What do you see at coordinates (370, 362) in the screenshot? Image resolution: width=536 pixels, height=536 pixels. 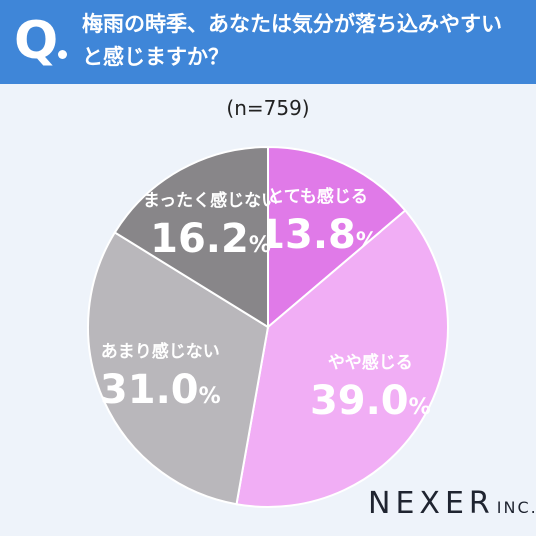 I see `slice-label-1: やや感じる` at bounding box center [370, 362].